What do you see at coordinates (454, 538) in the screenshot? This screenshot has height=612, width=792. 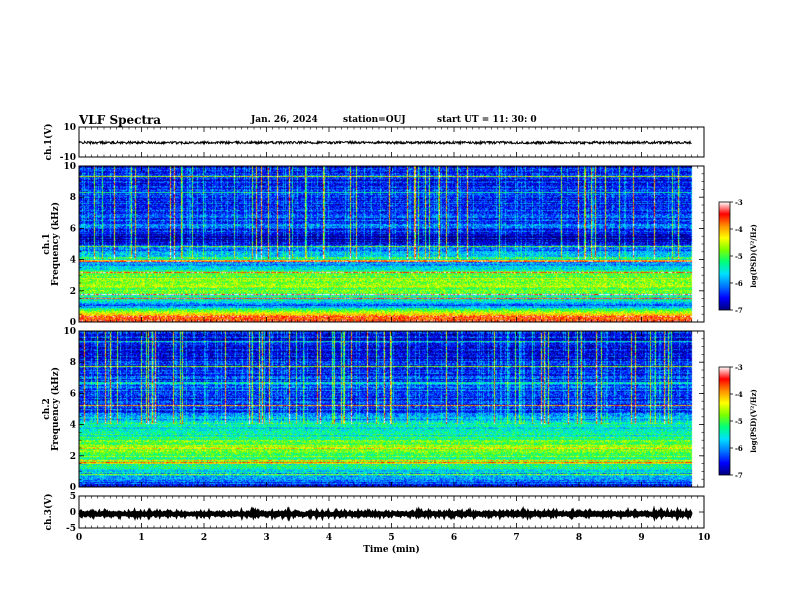 I see `x-tick-label: 6` at bounding box center [454, 538].